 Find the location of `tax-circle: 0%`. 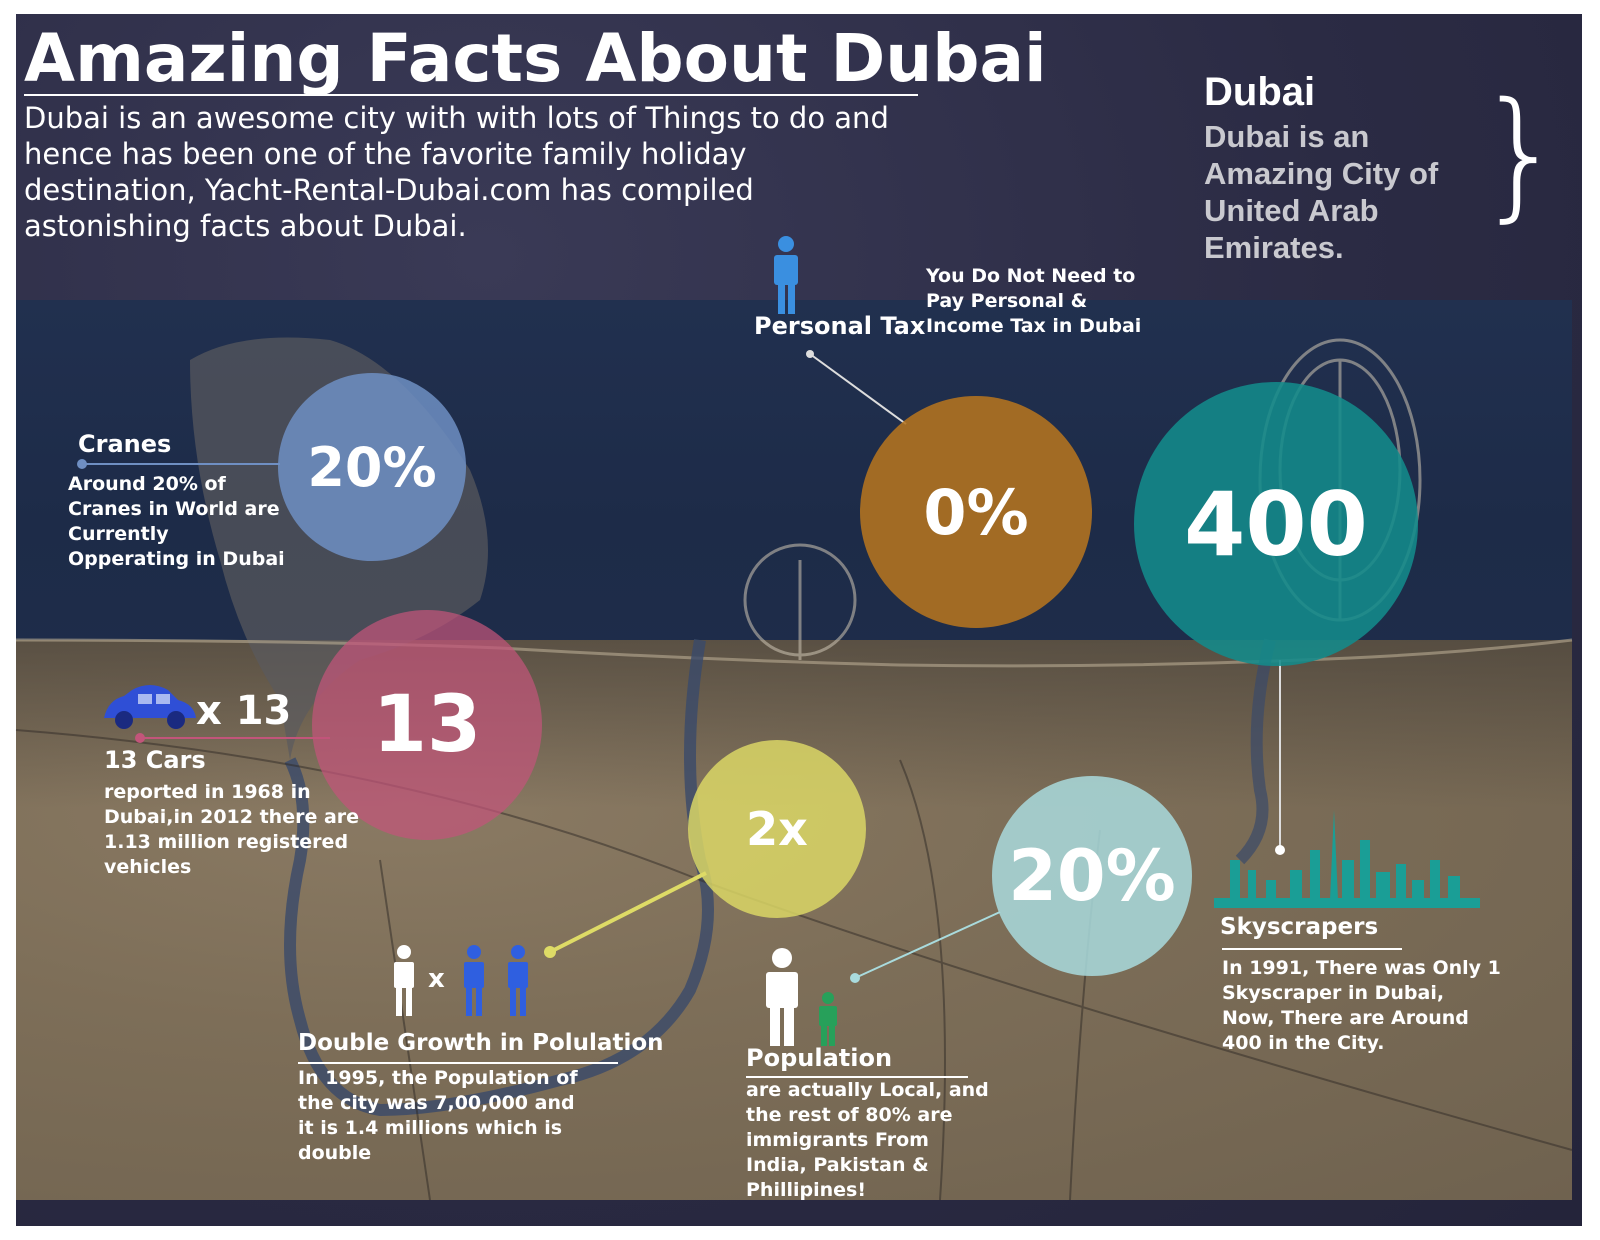

tax-circle: 0% is located at coordinates (976, 512).